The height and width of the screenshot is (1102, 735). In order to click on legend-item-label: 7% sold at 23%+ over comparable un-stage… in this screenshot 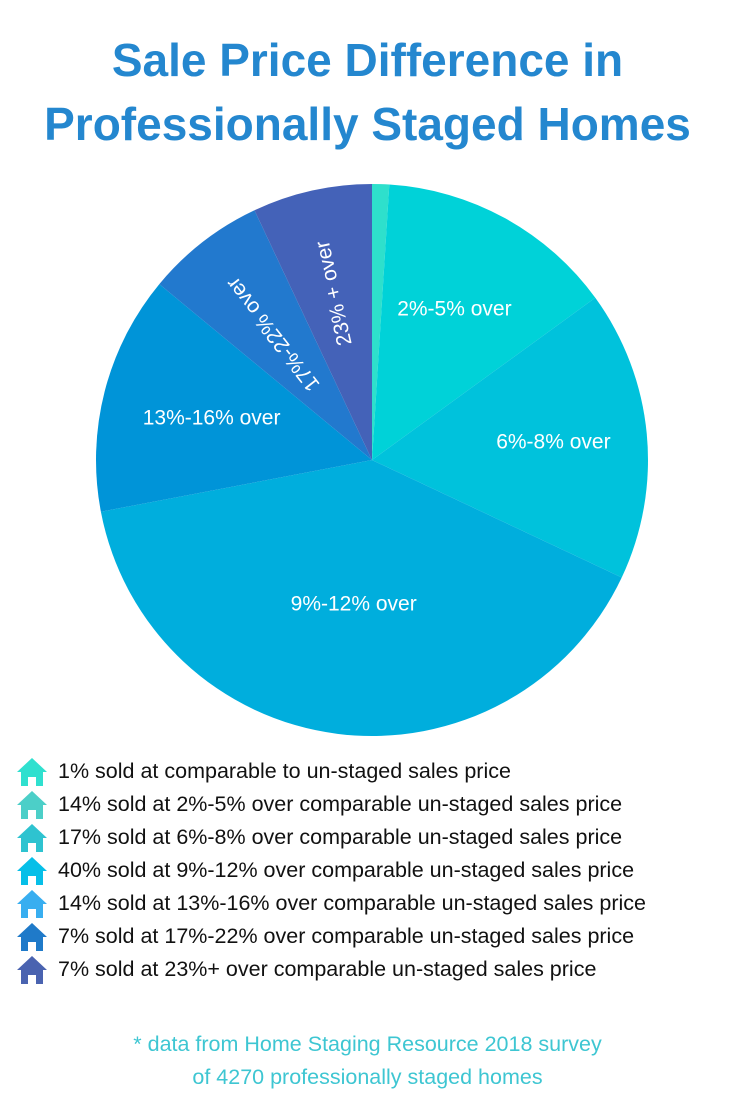, I will do `click(327, 969)`.